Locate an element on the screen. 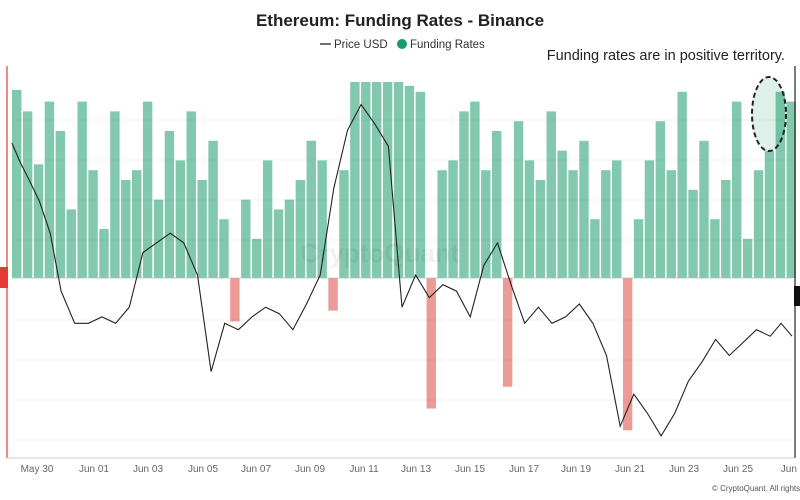 The height and width of the screenshot is (500, 800). left-axis is located at coordinates (4, 262).